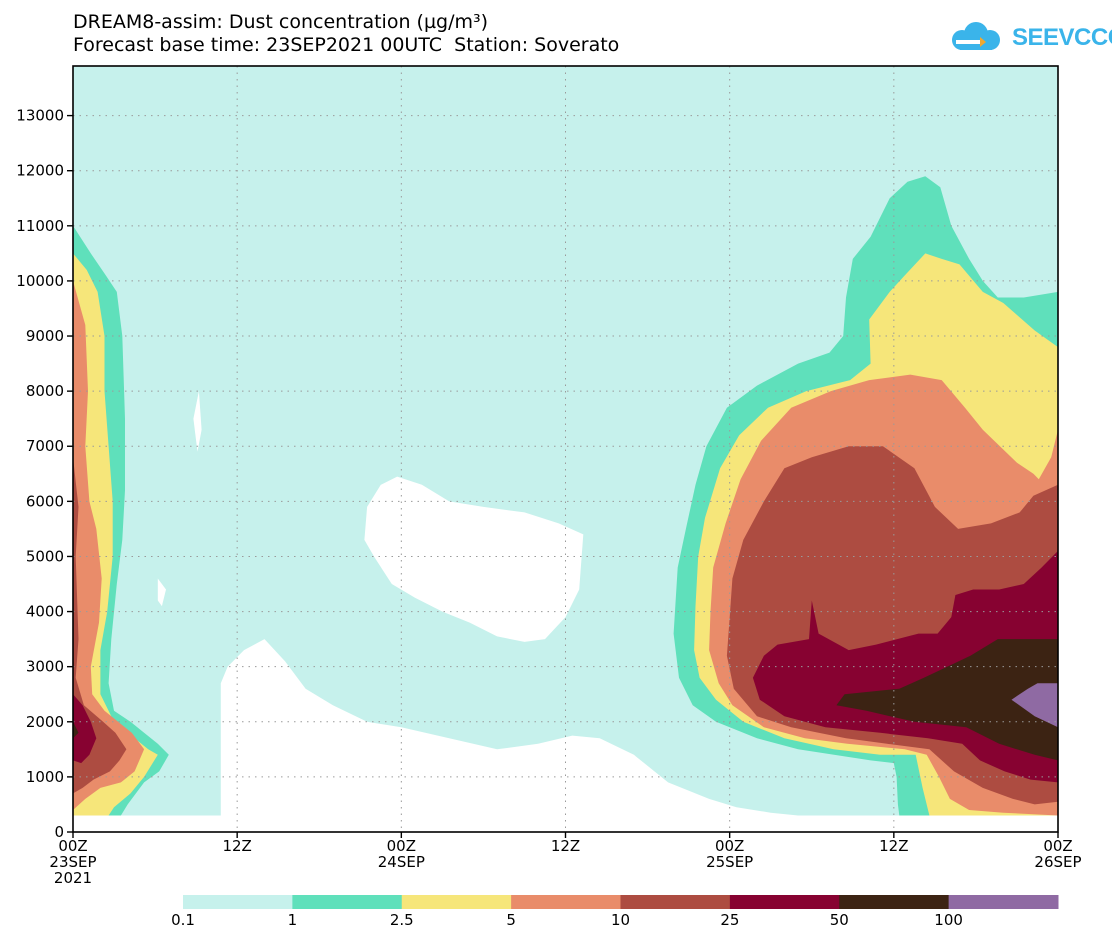 The width and height of the screenshot is (1112, 943). Describe the element at coordinates (59, 832) in the screenshot. I see `y-tick-label: 0` at that location.